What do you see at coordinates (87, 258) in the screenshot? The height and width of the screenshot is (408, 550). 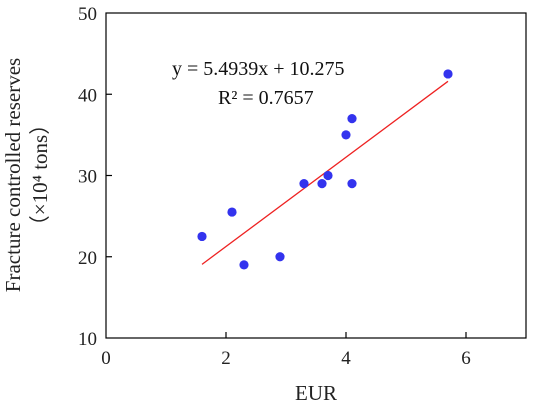 I see `y-tick-label: 20` at bounding box center [87, 258].